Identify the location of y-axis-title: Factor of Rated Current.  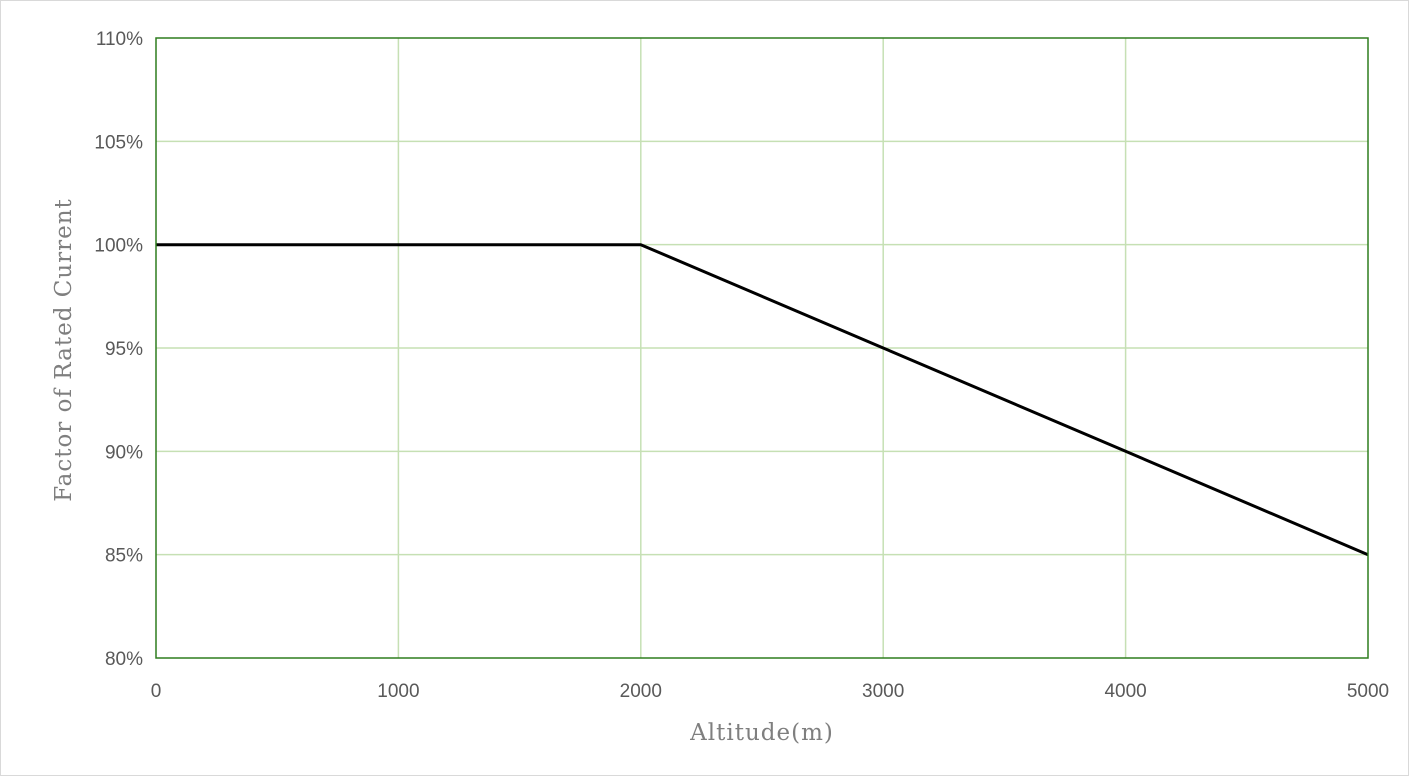
(64, 350).